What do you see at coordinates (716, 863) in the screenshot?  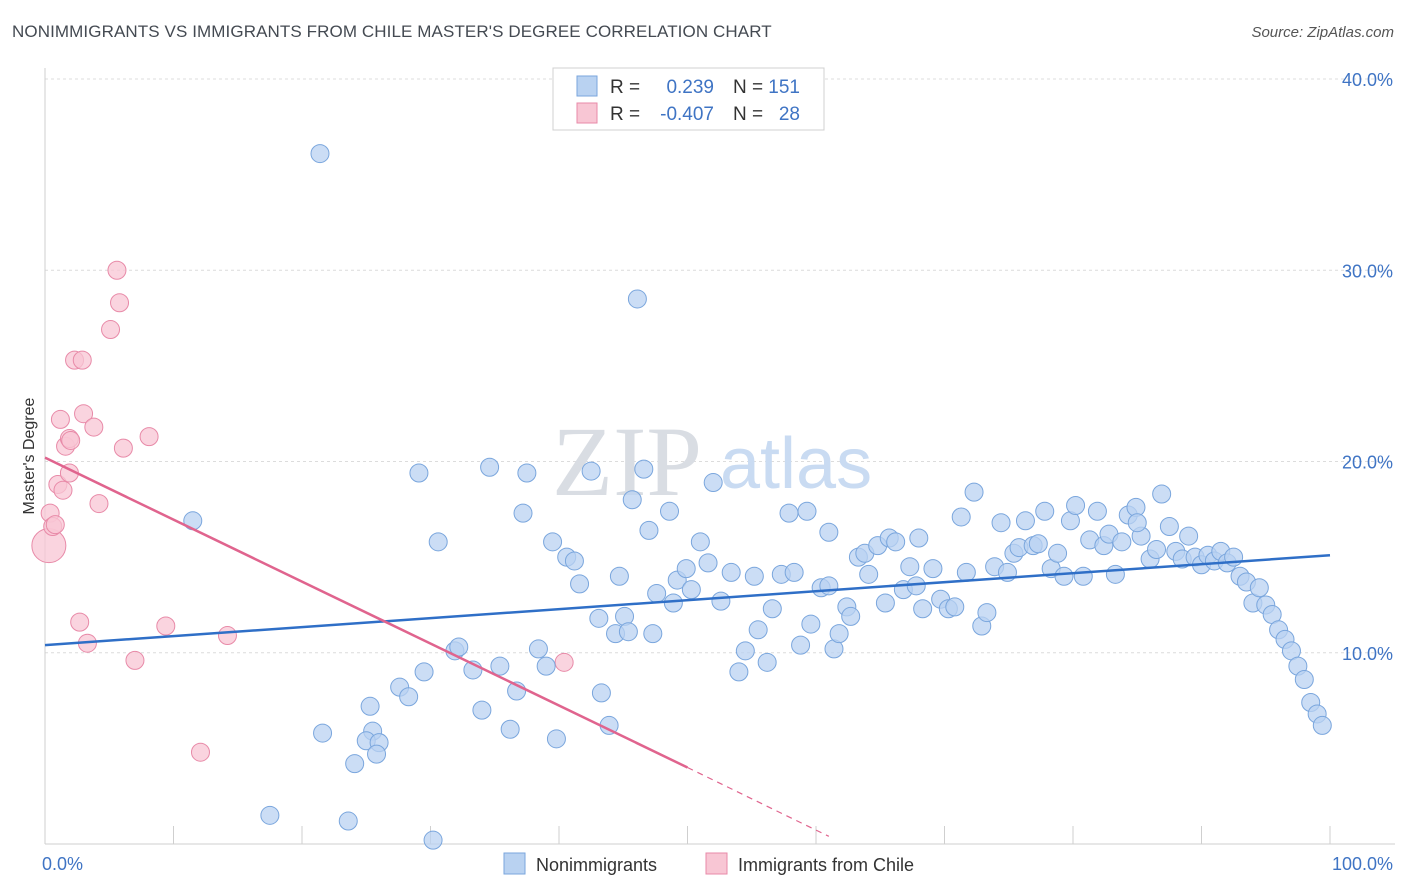 I see `bottom-legend-swatch-immigrants-chile` at bounding box center [716, 863].